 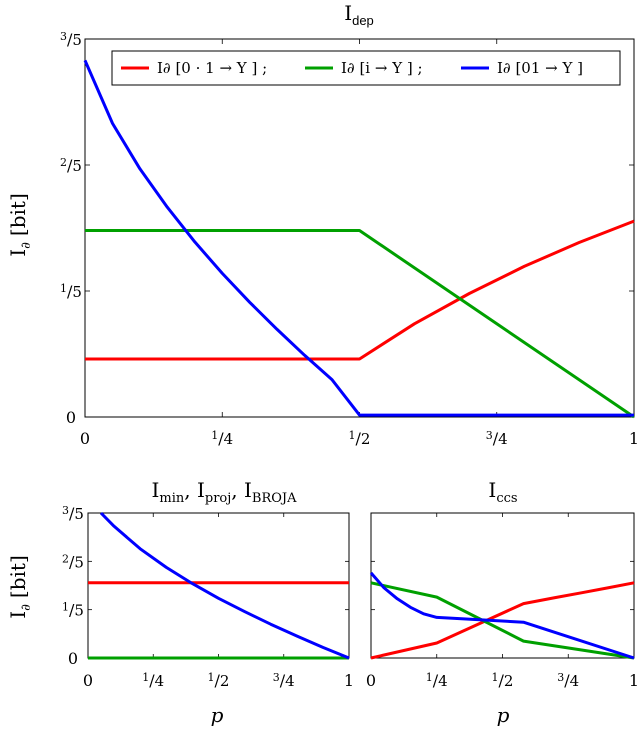 I want to click on panel-br-xtick-label-1: 1/4, so click(x=437, y=680).